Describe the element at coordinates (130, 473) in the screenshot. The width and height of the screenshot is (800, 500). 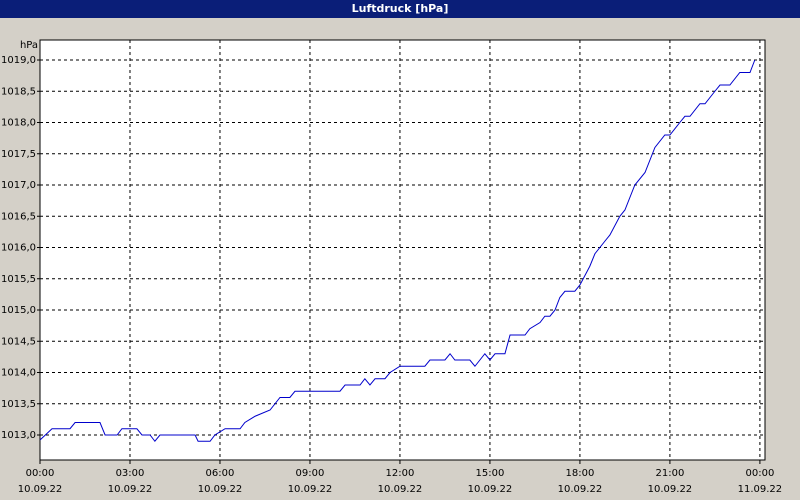
I see `x-tick-label: 03:00` at that location.